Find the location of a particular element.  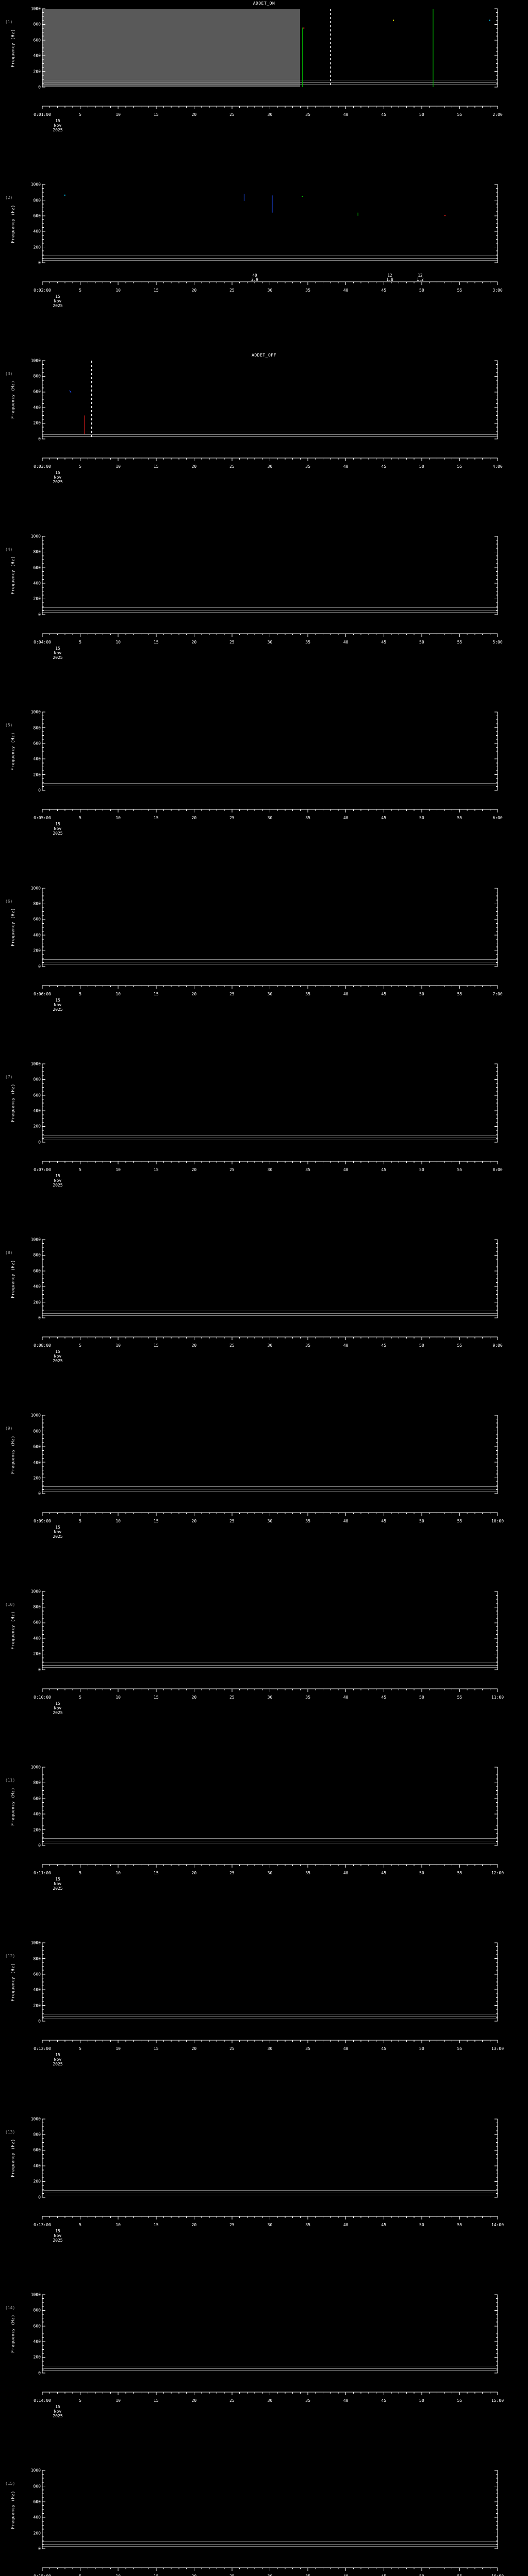

x-tick-labels: 0:15:00 5 10 15 20 25 30 35 40 45 50 55 16:00 is located at coordinates (264, 2575).